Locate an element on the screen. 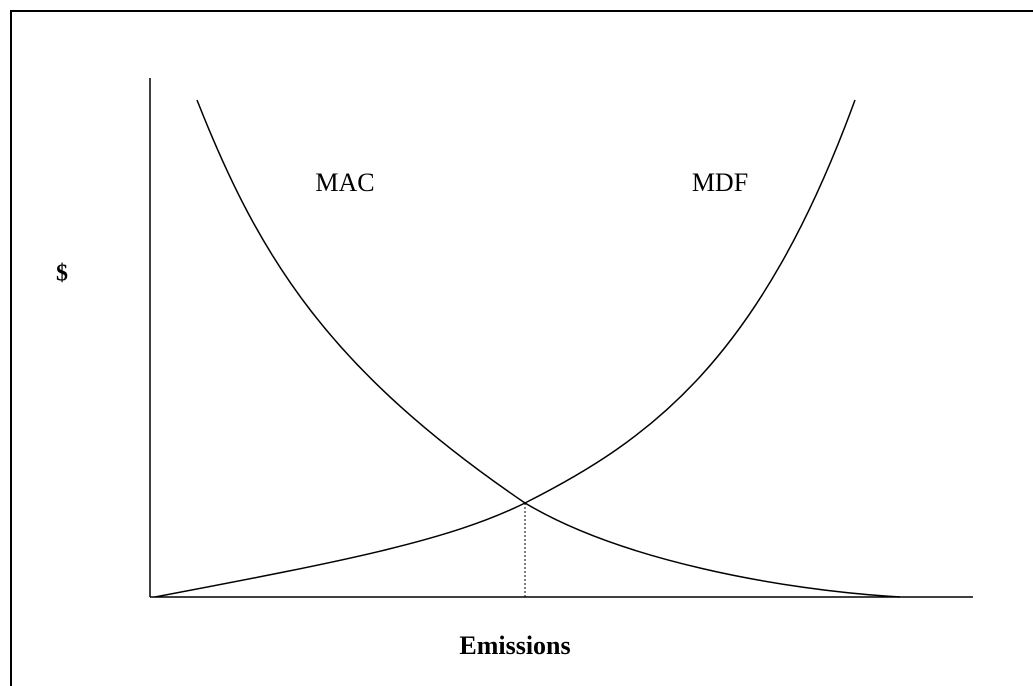  curve-label: MAC is located at coordinates (344, 182).